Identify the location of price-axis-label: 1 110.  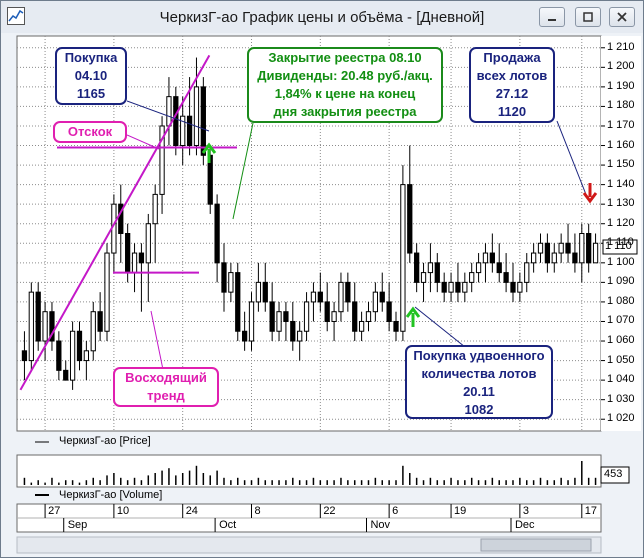
(620, 242).